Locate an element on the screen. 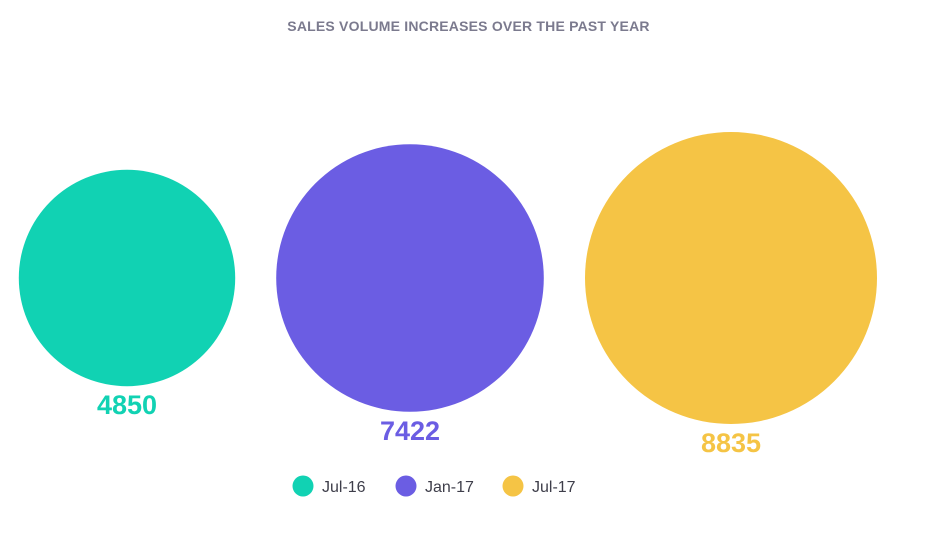  legend-label: Jan-17 is located at coordinates (449, 487).